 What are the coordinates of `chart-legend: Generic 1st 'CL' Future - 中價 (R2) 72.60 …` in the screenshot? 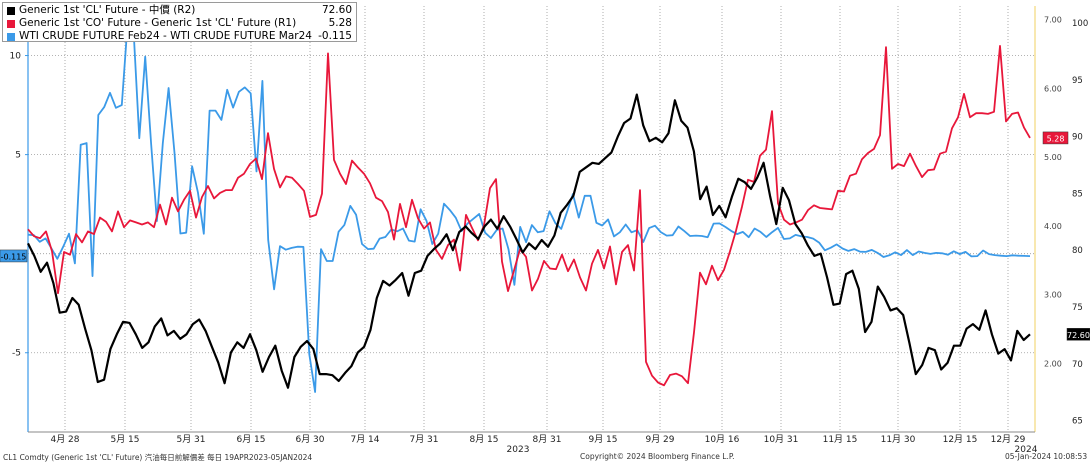 It's located at (179, 22).